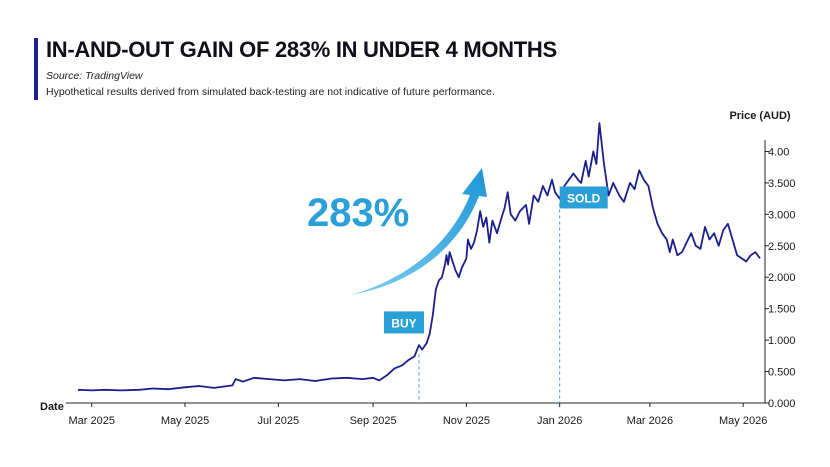 This screenshot has height=467, width=830. What do you see at coordinates (782, 215) in the screenshot?
I see `y-tick-label: 3.000` at bounding box center [782, 215].